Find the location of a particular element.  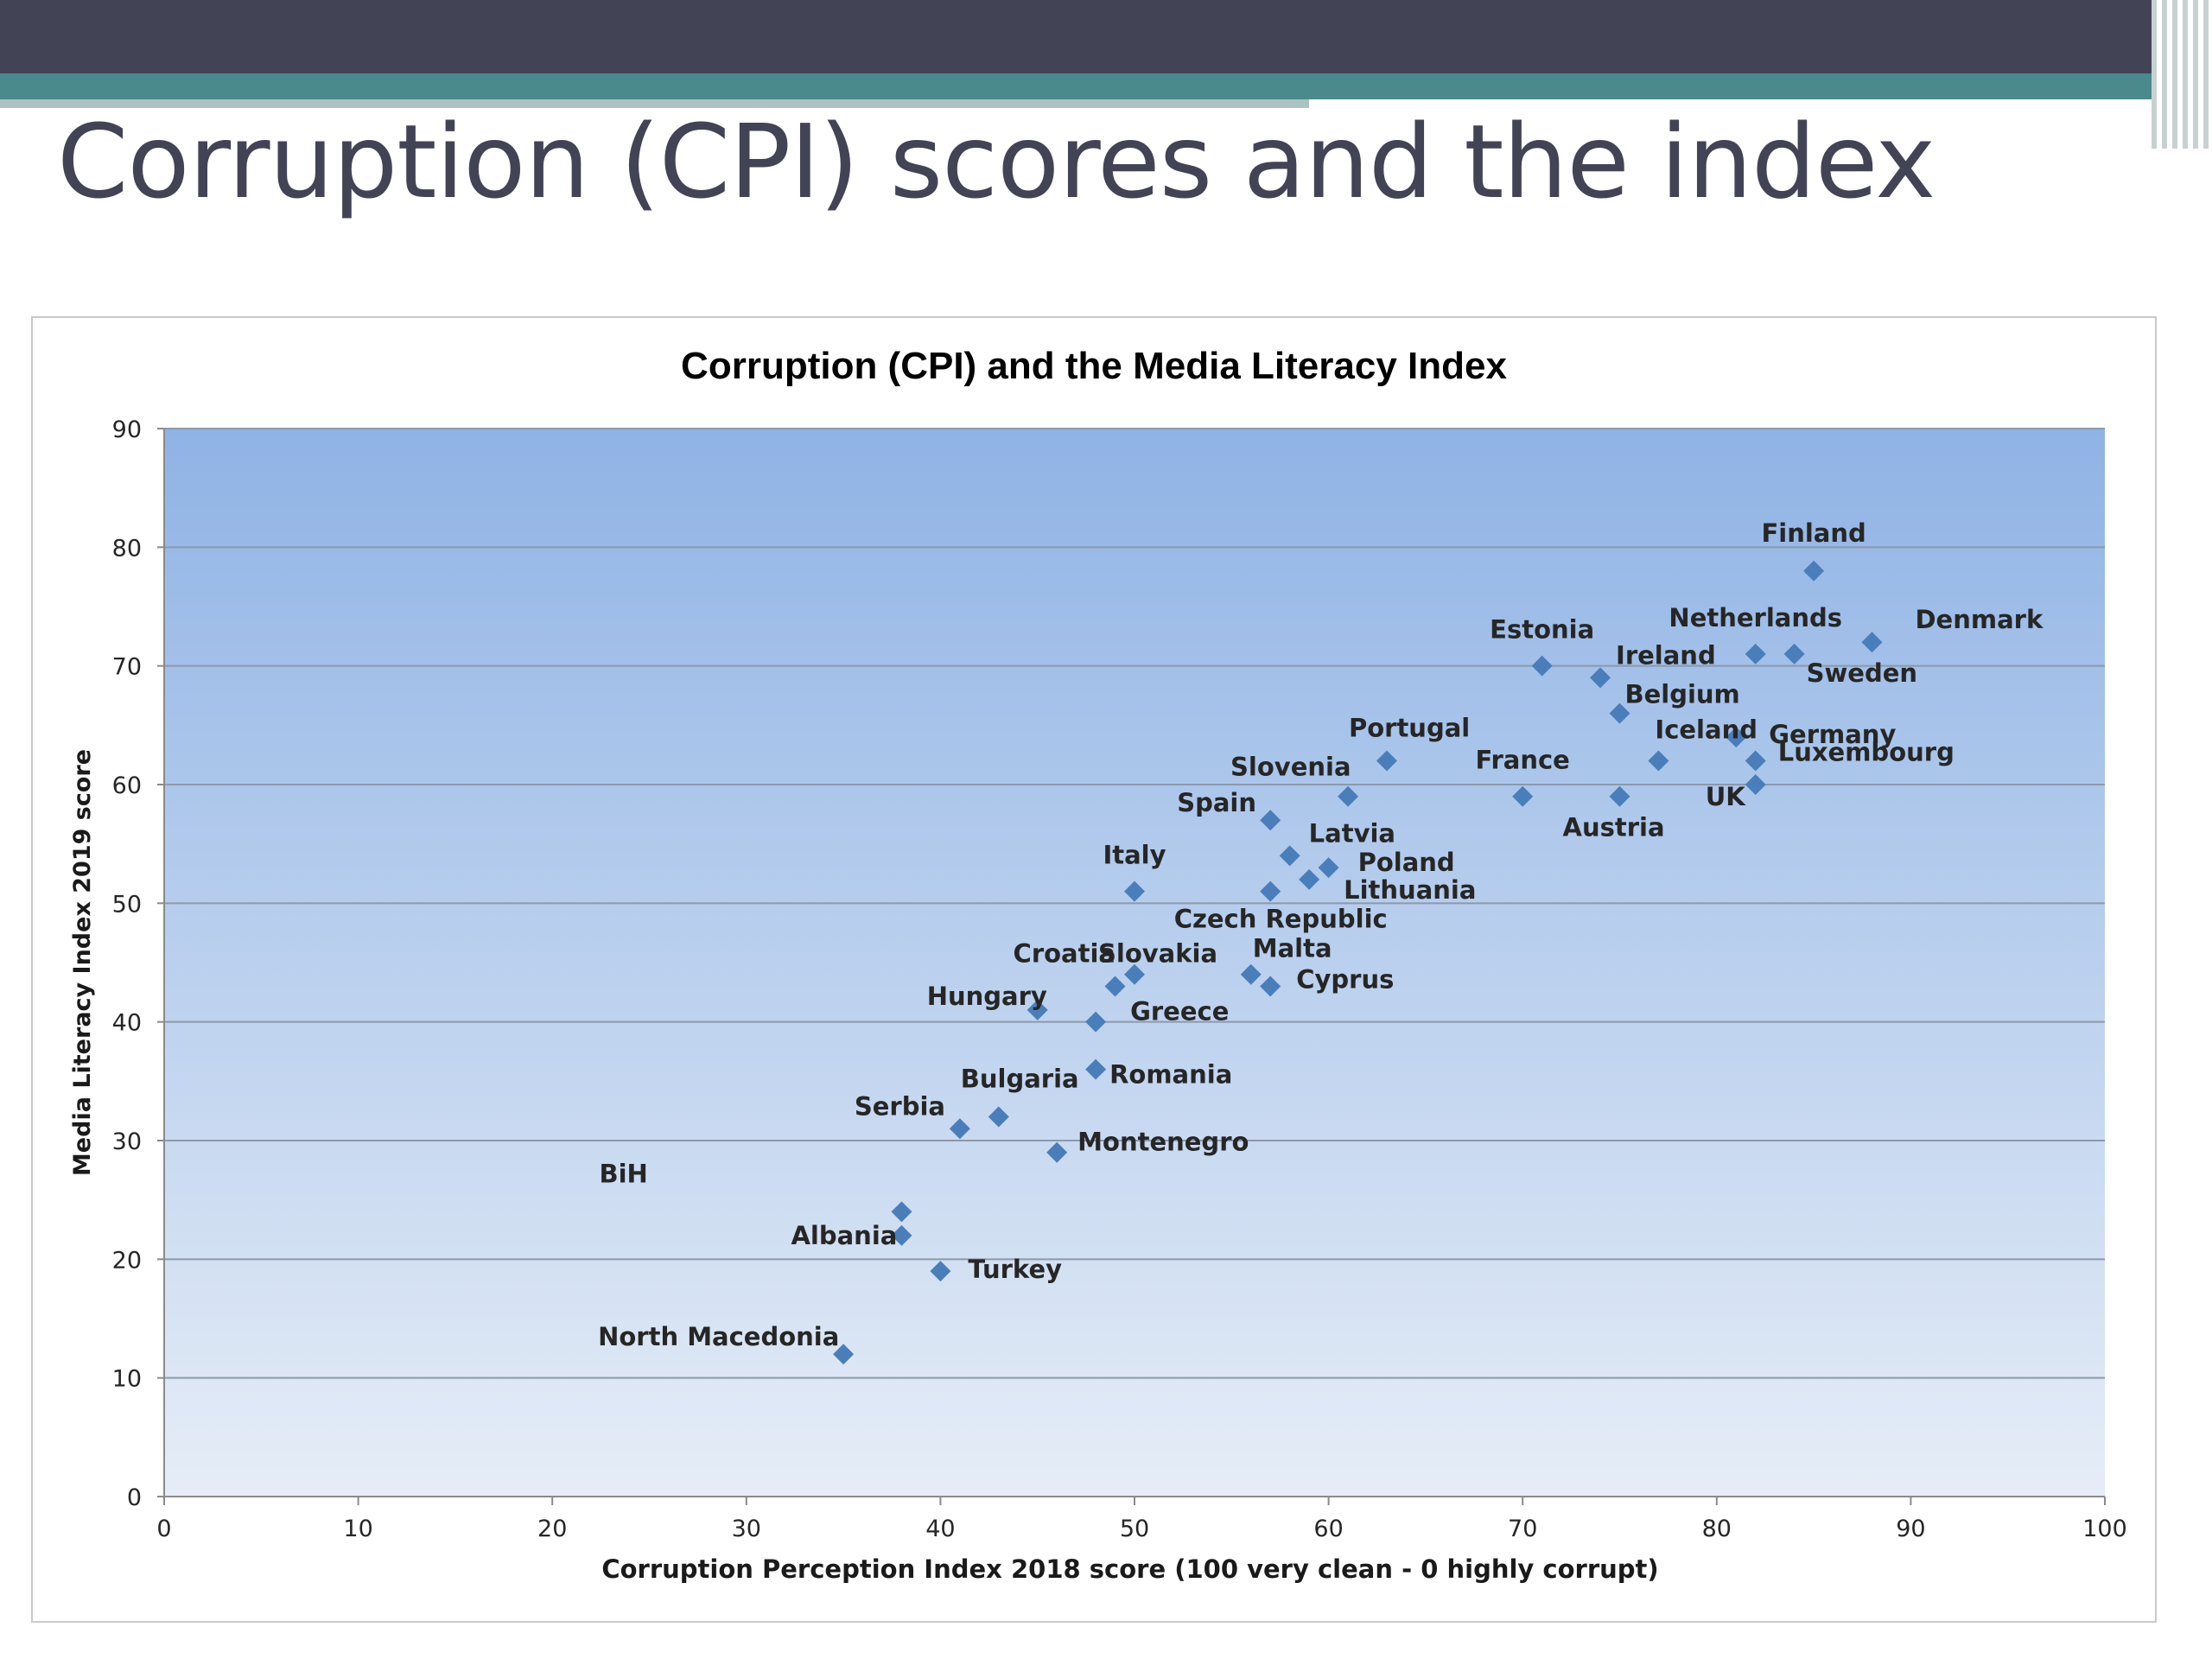

x-tick-label: 20 is located at coordinates (552, 1529).